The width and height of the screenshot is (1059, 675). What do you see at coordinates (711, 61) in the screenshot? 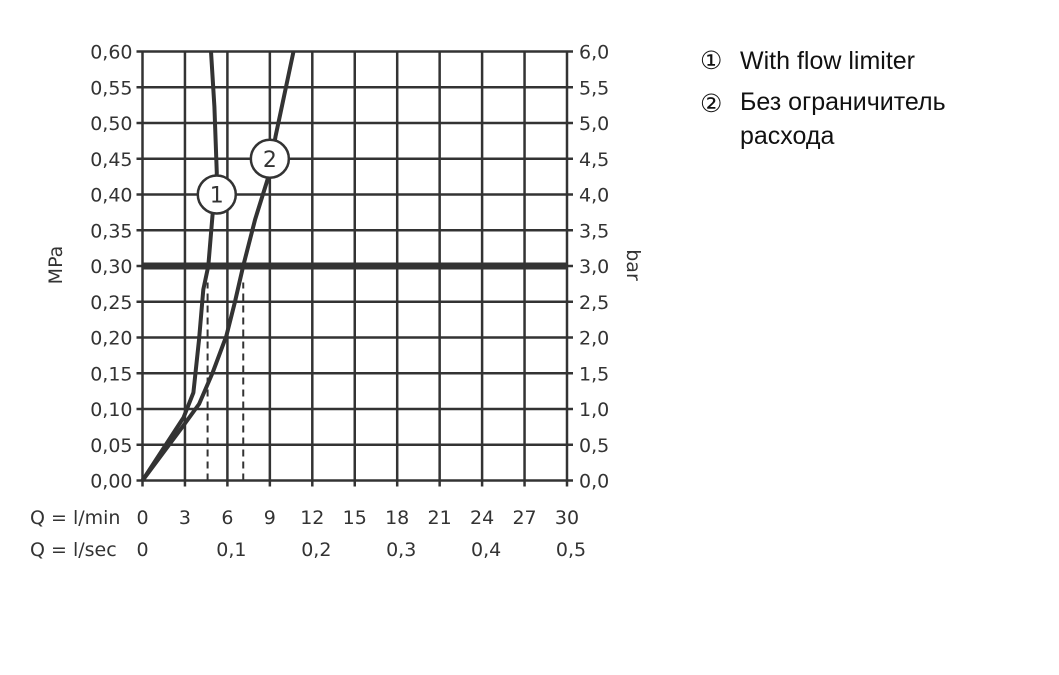
I see `legend-number-1: ①` at bounding box center [711, 61].